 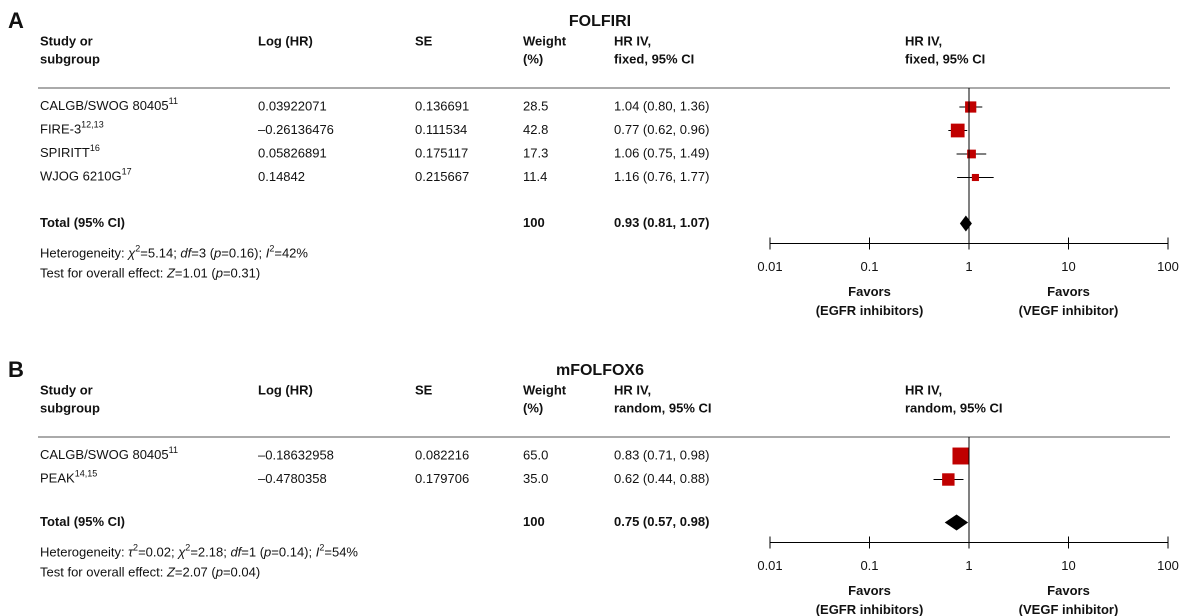 What do you see at coordinates (535, 176) in the screenshot?
I see `cell-weight: 11.4` at bounding box center [535, 176].